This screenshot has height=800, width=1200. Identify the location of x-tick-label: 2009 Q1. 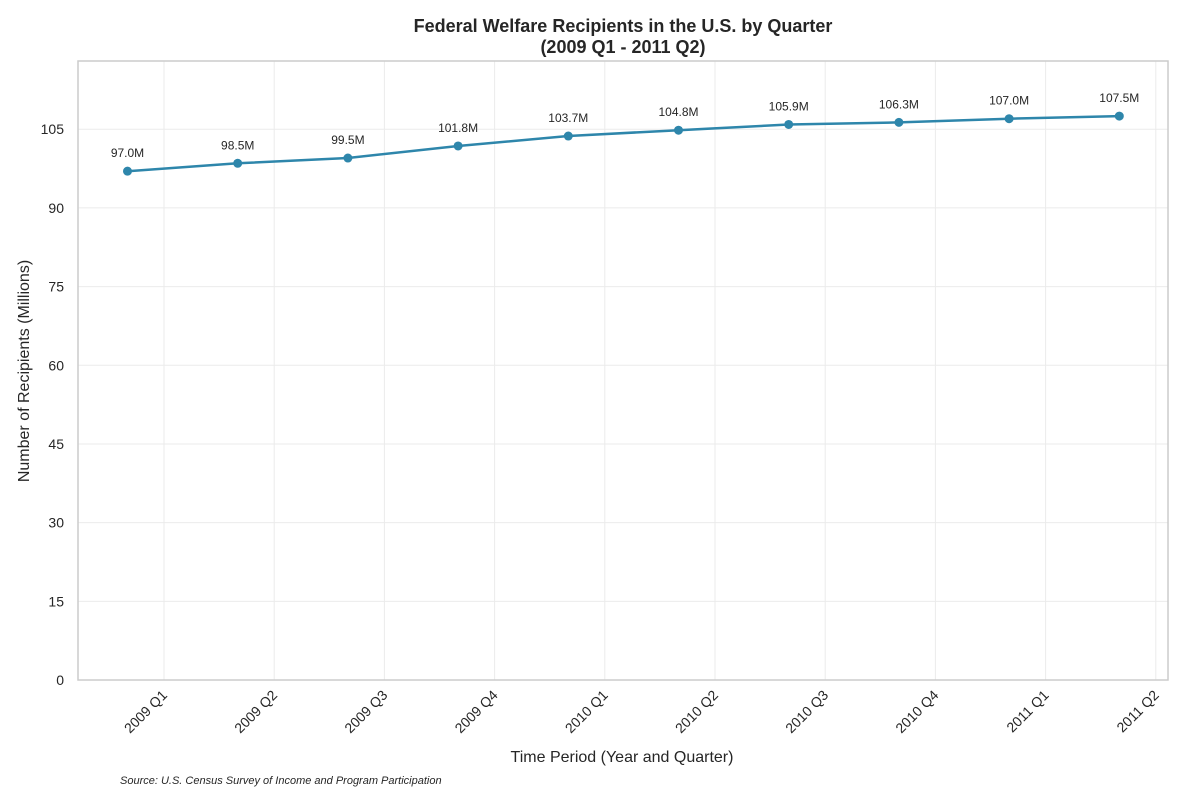
(145, 711).